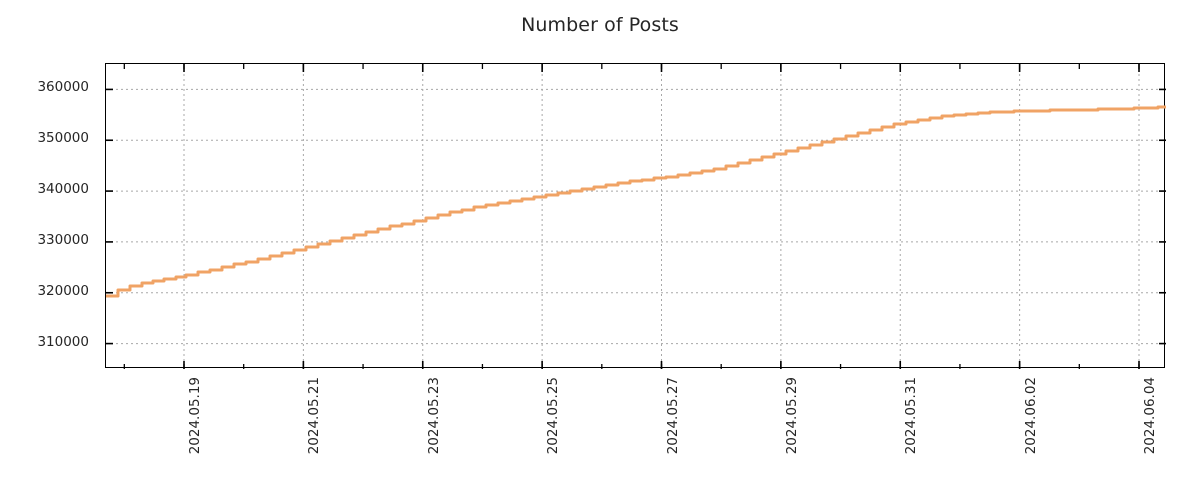 The width and height of the screenshot is (1200, 500). I want to click on left-axis-ticks, so click(109, 216).